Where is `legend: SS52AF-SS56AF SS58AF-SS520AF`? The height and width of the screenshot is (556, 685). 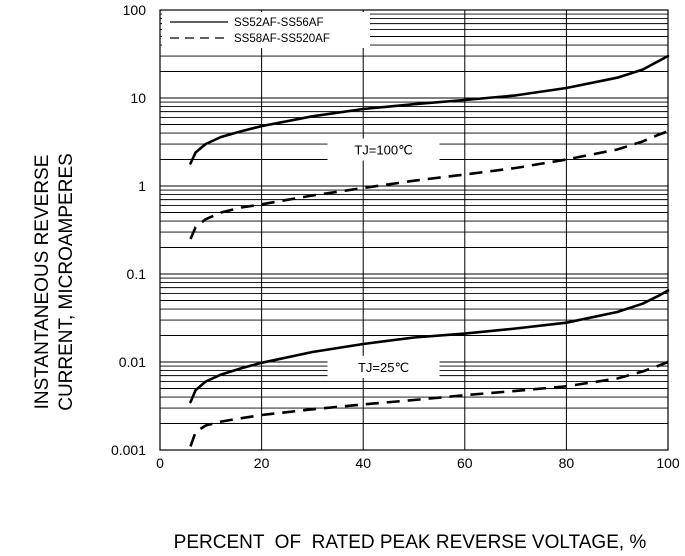 legend: SS52AF-SS56AF SS58AF-SS520AF is located at coordinates (266, 30).